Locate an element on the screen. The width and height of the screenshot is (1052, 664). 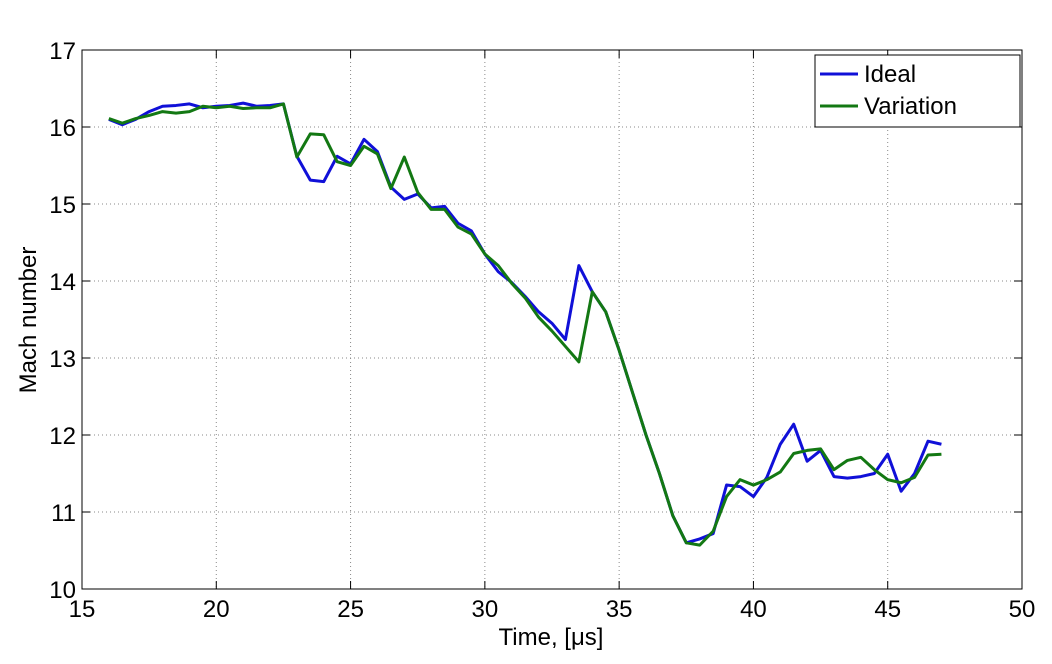
legend-label-variation: Variation is located at coordinates (910, 106).